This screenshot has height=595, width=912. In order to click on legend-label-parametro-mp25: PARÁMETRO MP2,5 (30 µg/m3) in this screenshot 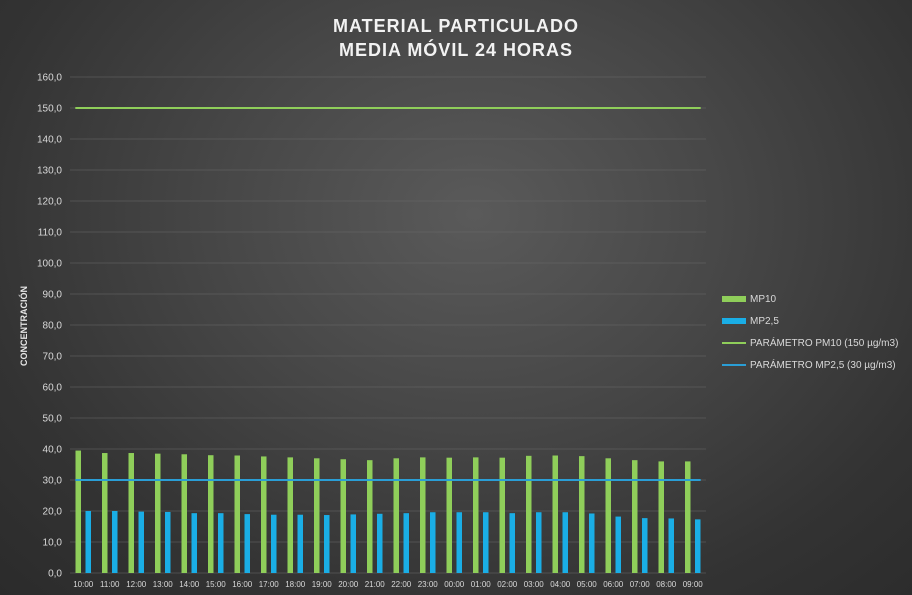, I will do `click(823, 365)`.